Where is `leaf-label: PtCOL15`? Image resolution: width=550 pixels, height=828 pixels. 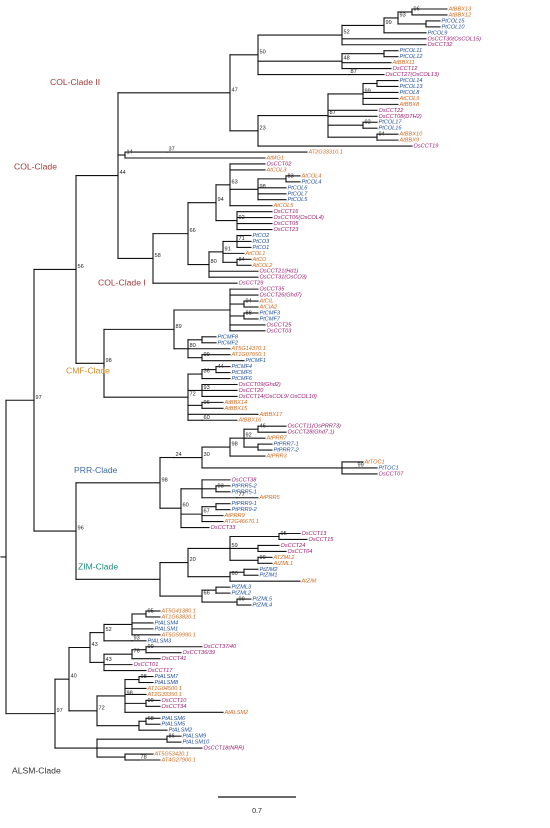 leaf-label: PtCOL15 is located at coordinates (454, 21).